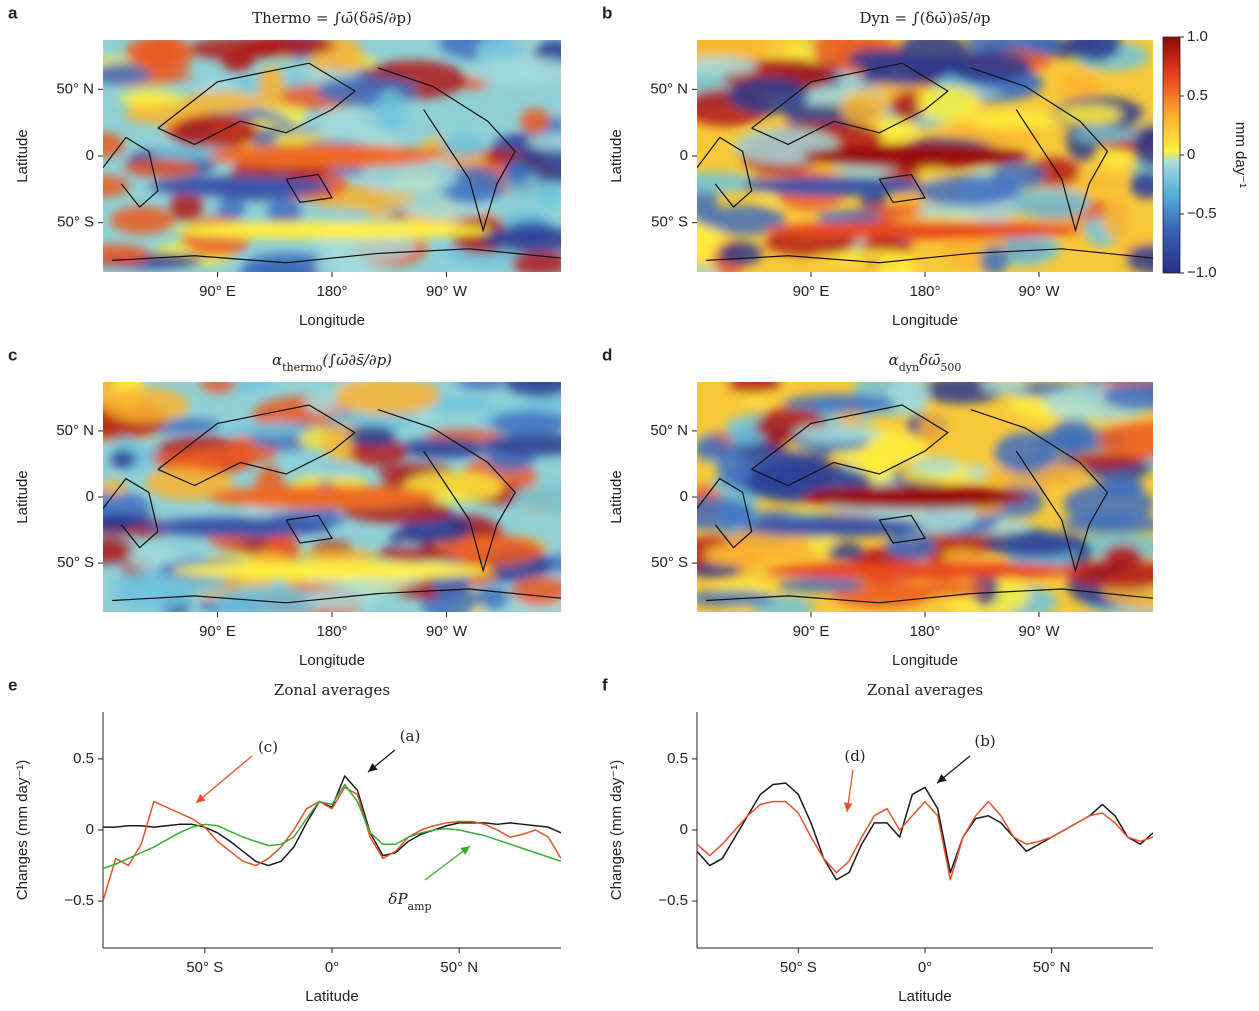 This screenshot has height=1011, width=1259. Describe the element at coordinates (1202, 213) in the screenshot. I see `colorbar-tick-label: −0.5` at that location.